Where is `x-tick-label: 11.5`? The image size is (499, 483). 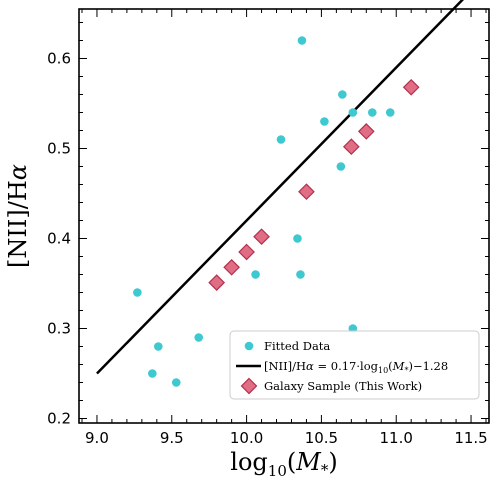
x-tick-label: 11.5 is located at coordinates (470, 438).